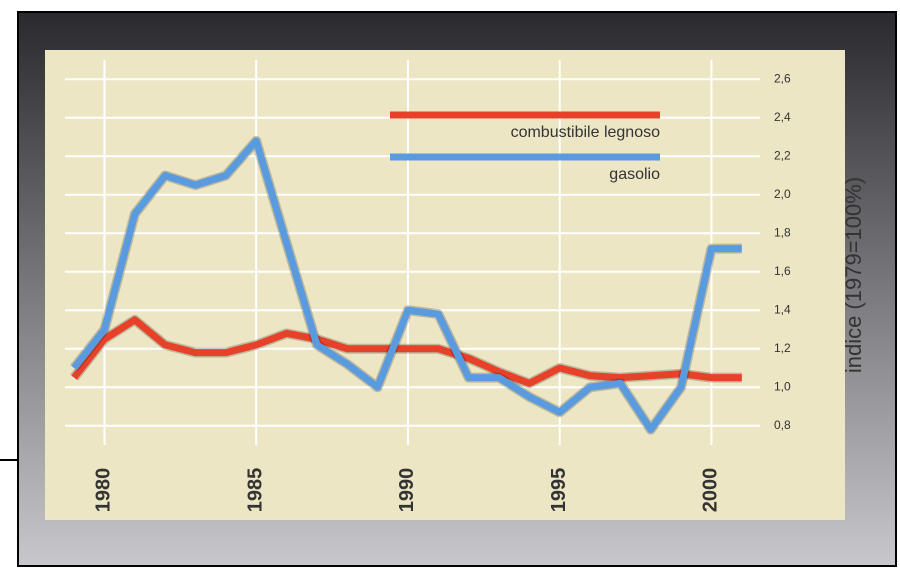 This screenshot has height=568, width=900. Describe the element at coordinates (853, 275) in the screenshot. I see `y-axis-label: indice (1979=100%)` at that location.